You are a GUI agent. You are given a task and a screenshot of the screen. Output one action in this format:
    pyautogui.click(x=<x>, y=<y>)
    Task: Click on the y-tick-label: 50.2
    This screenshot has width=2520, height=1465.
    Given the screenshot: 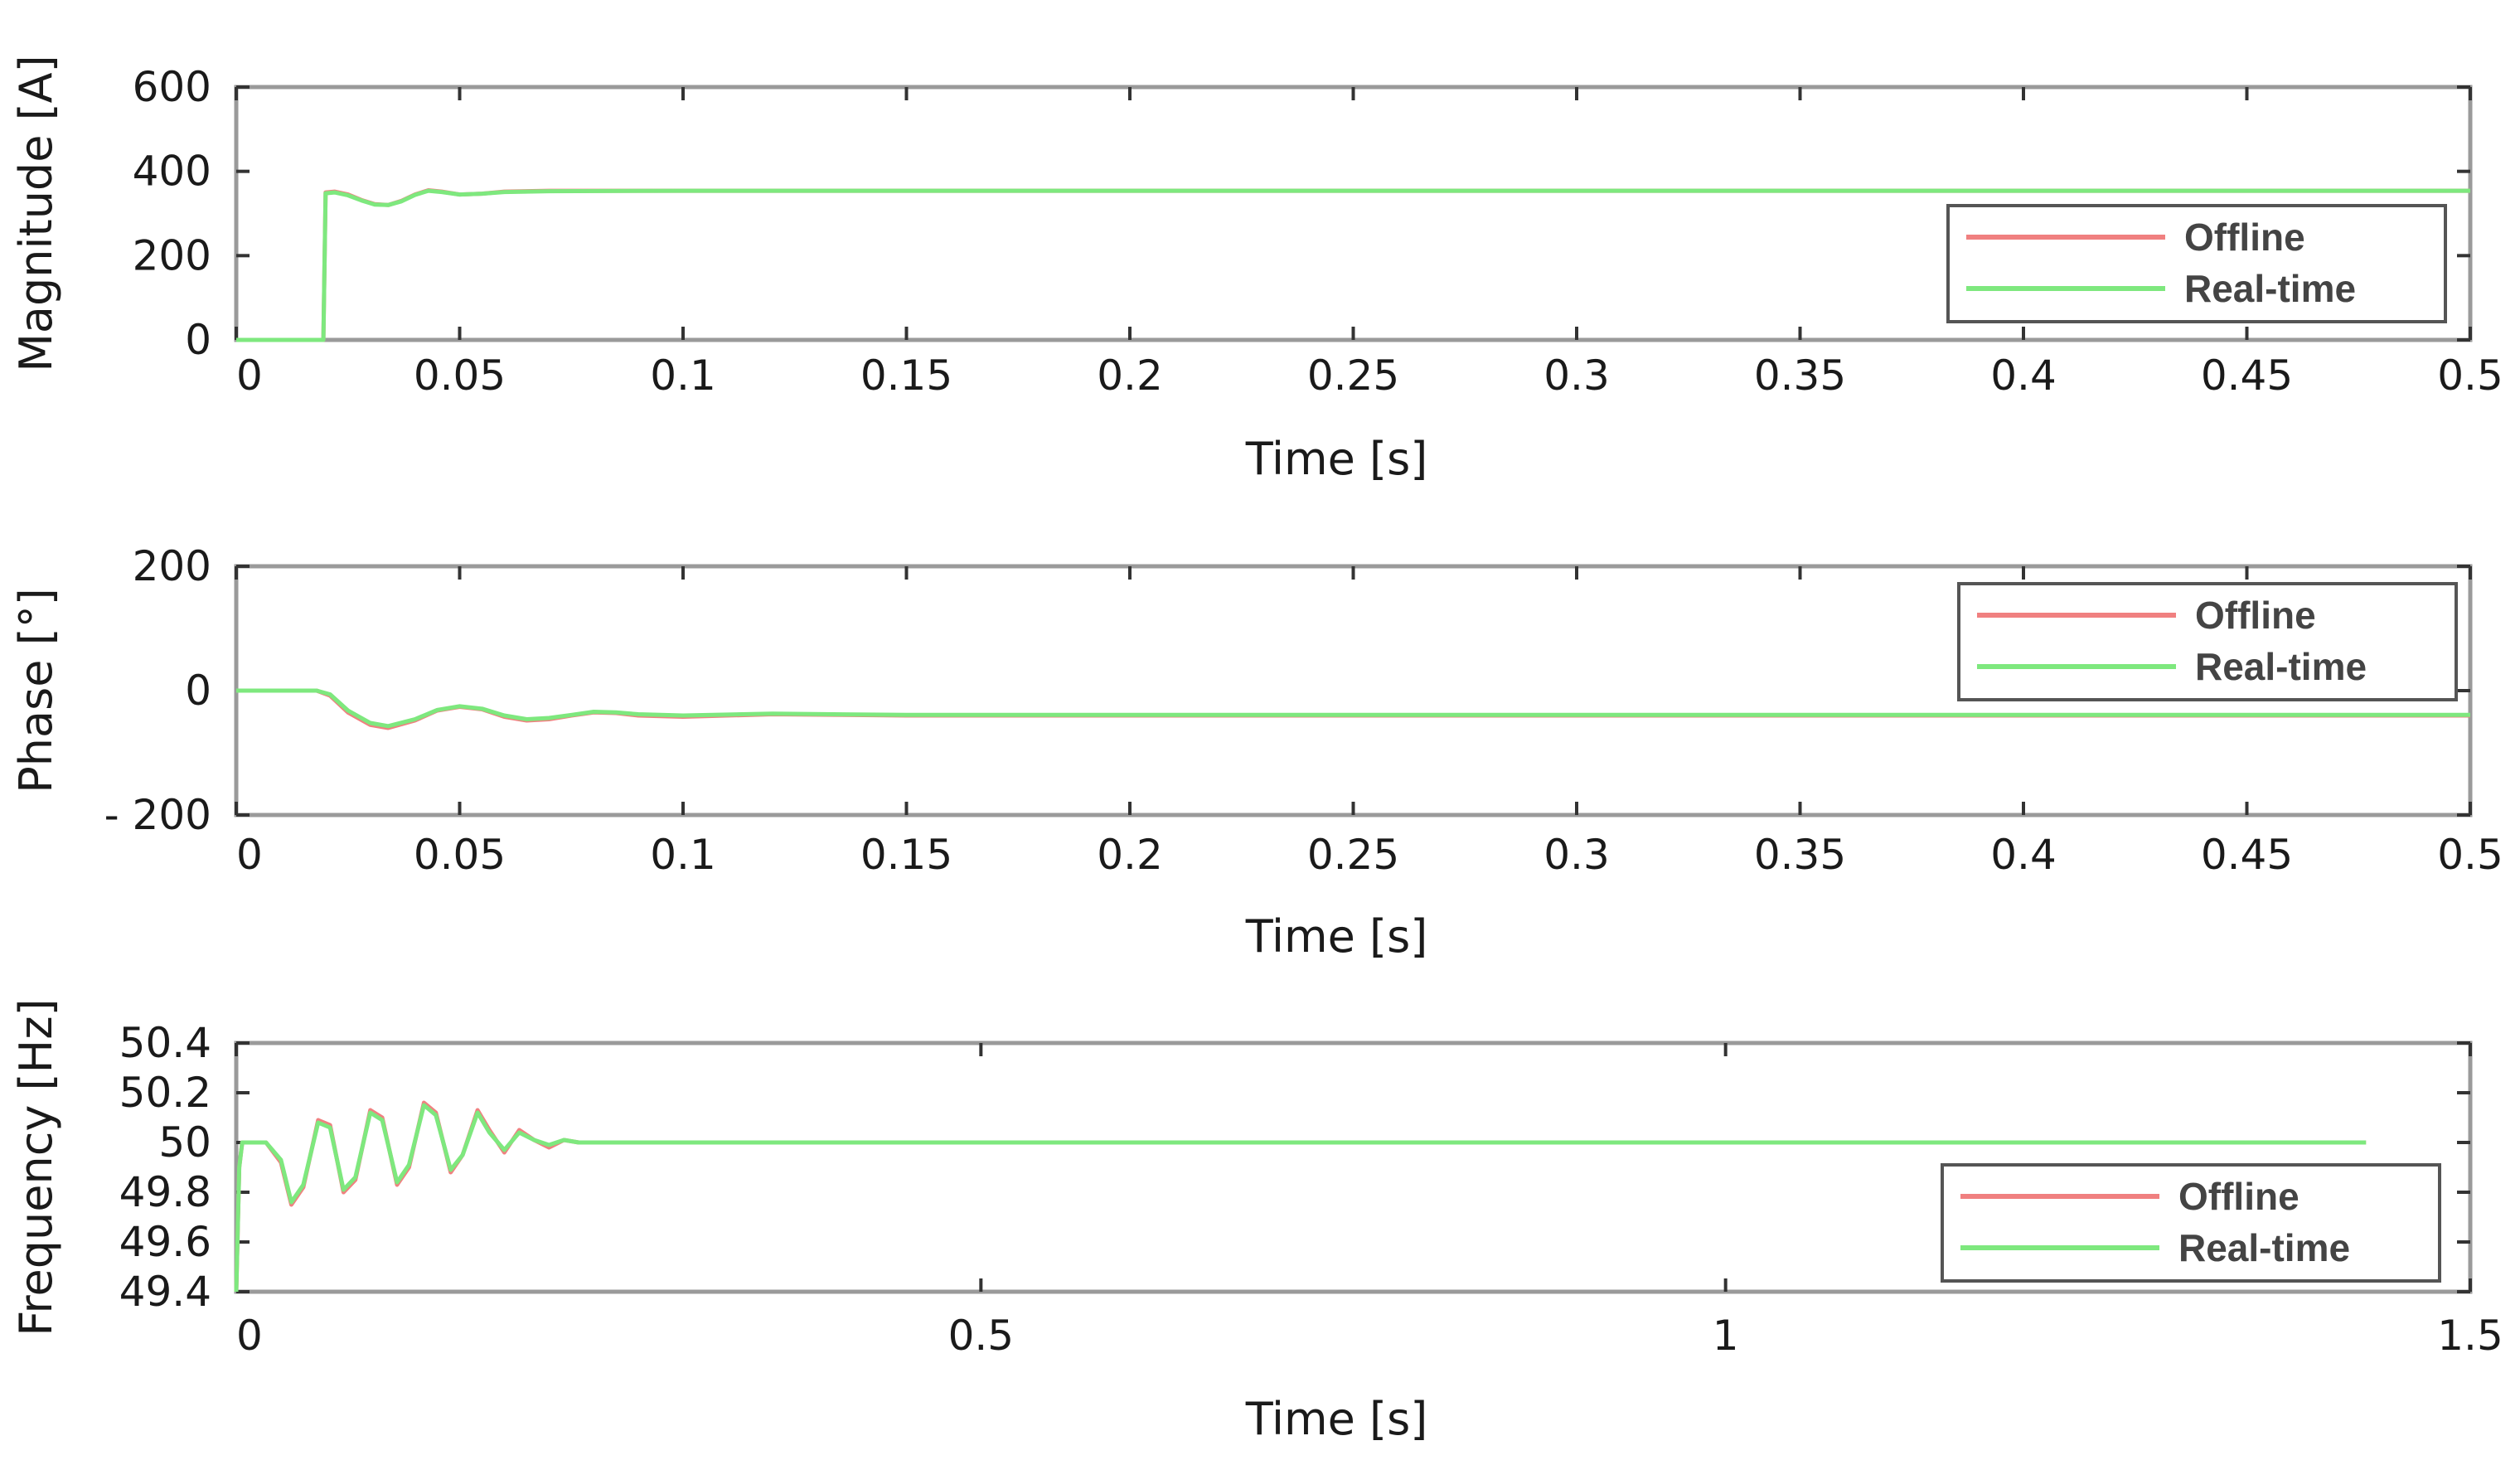 What is the action you would take?
    pyautogui.click(x=165, y=1093)
    